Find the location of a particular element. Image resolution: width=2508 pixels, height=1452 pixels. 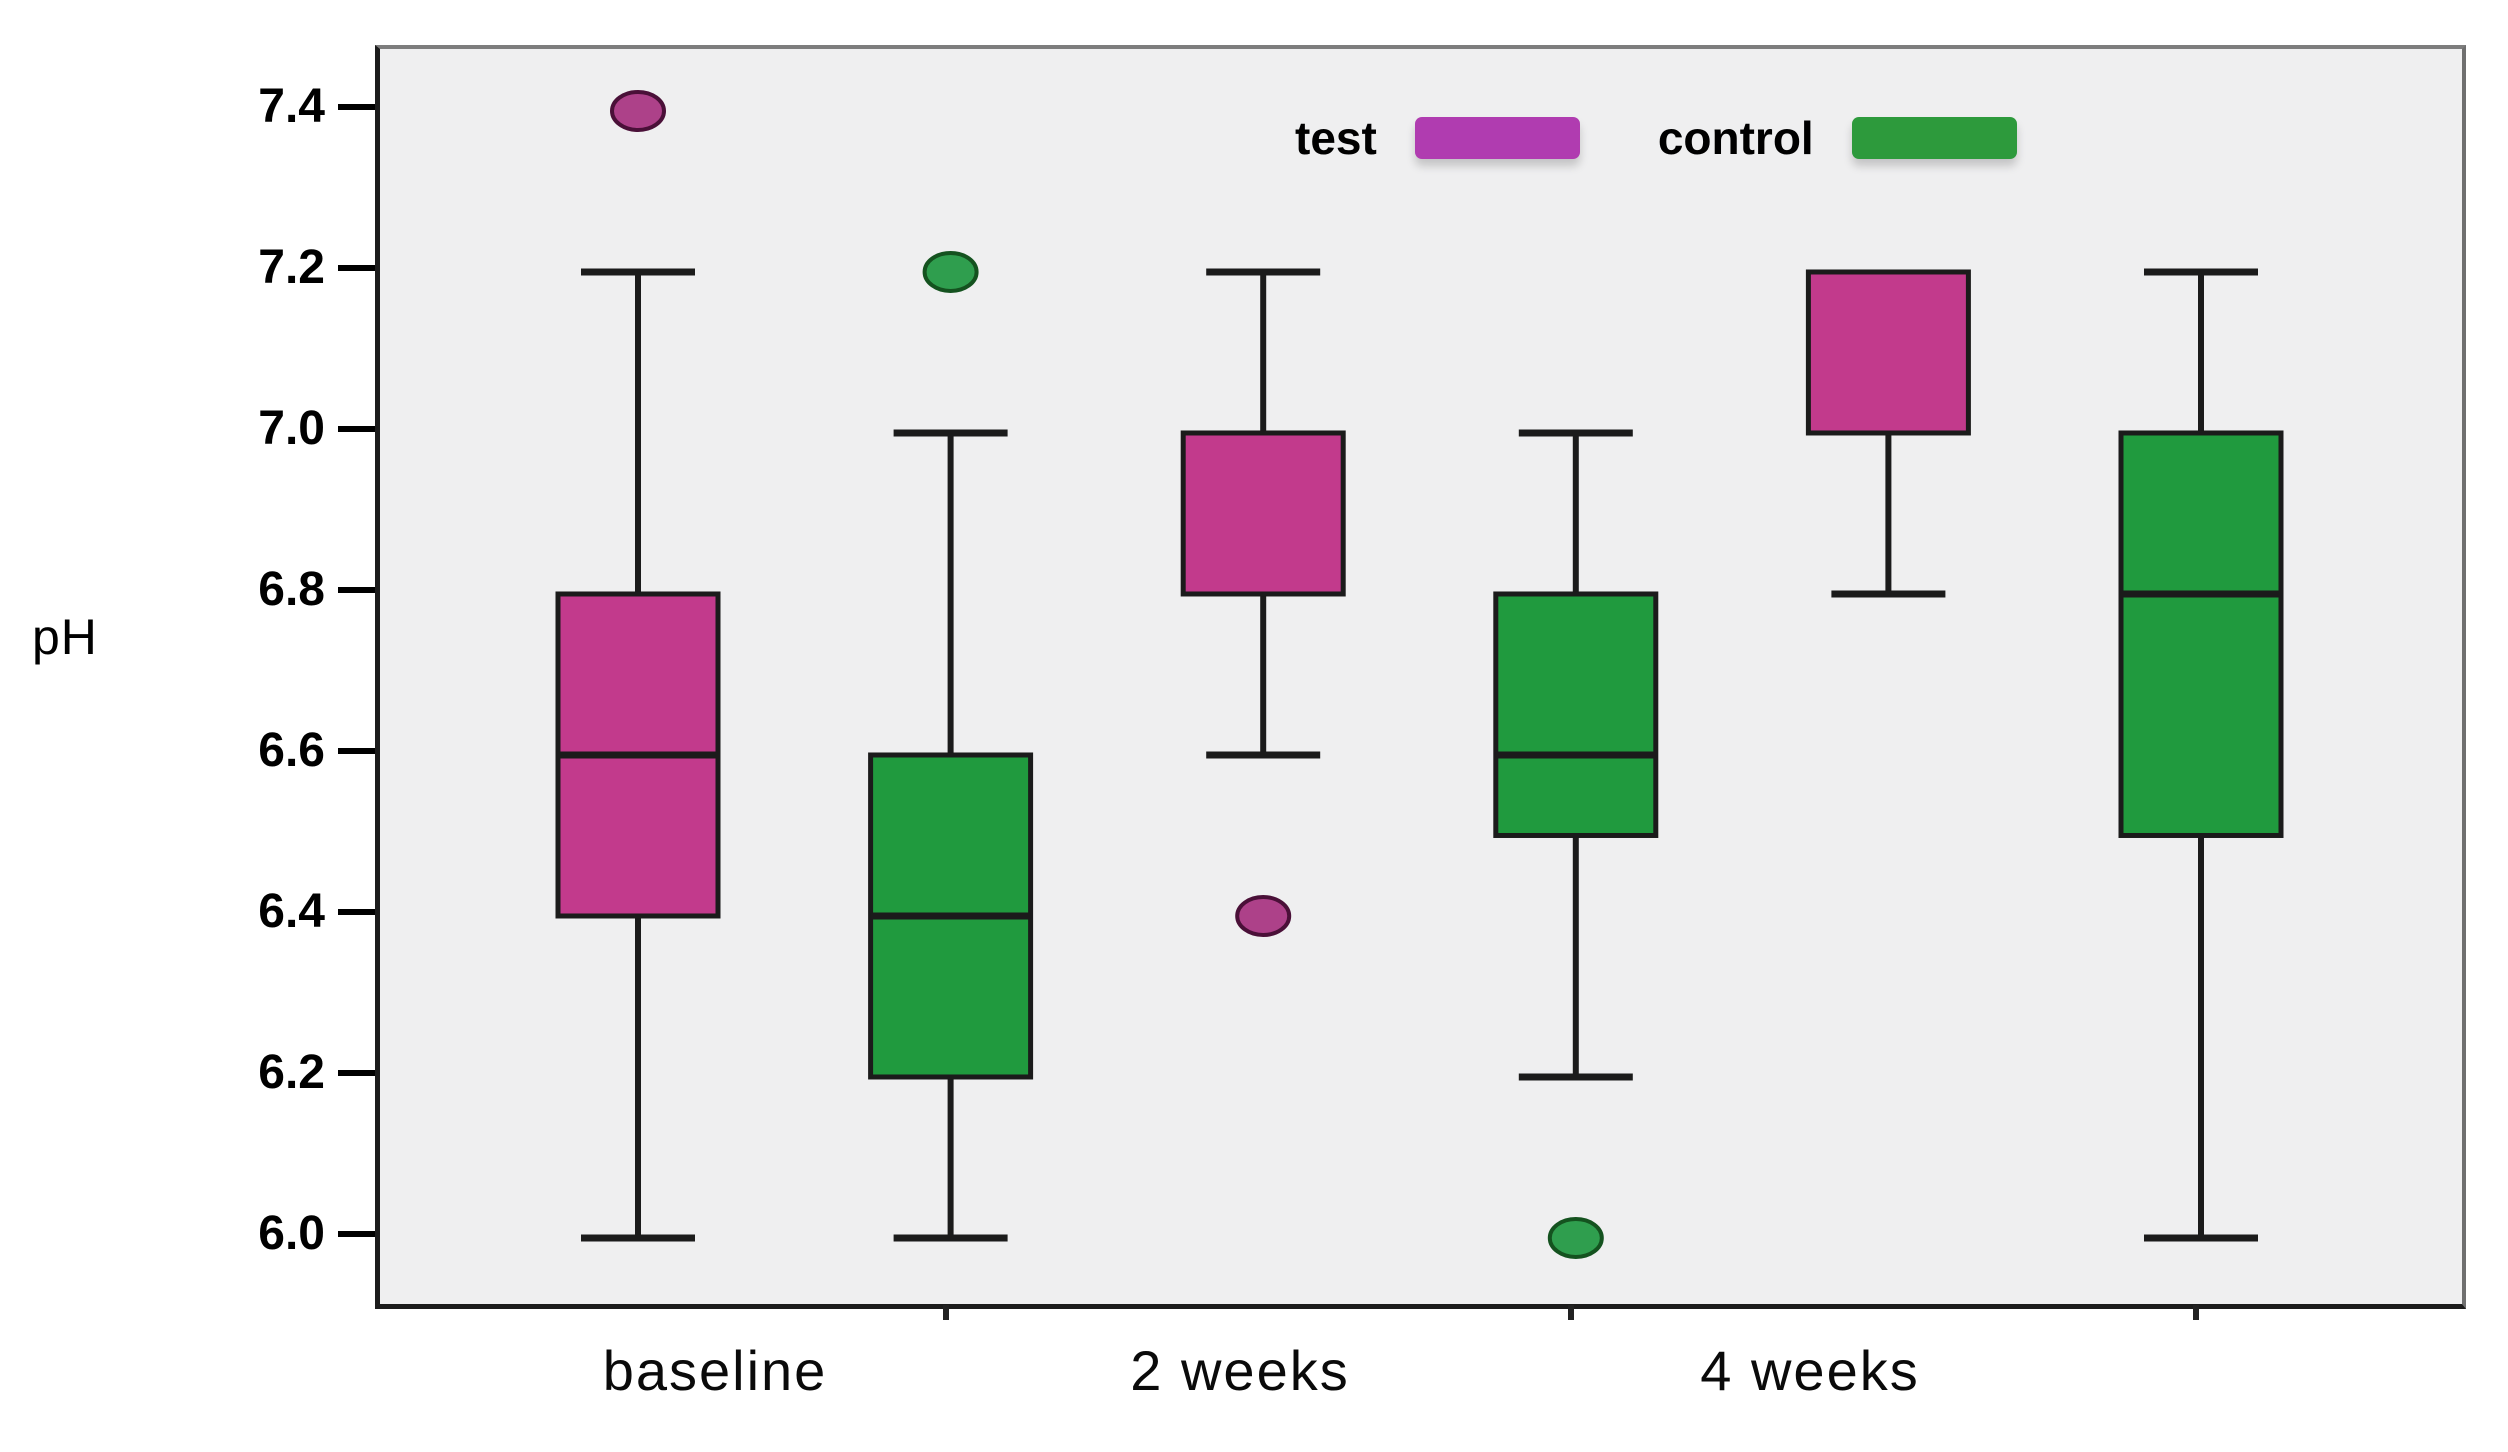

outlier-test-2-weeks is located at coordinates (1263, 915).